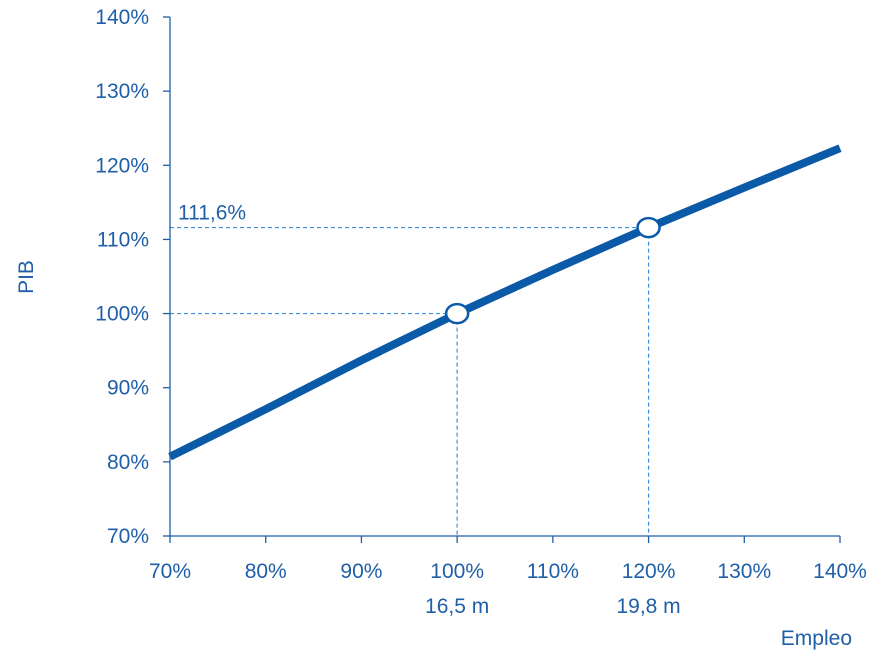 Image resolution: width=877 pixels, height=657 pixels. Describe the element at coordinates (552, 270) in the screenshot. I see `markers-layer` at that location.